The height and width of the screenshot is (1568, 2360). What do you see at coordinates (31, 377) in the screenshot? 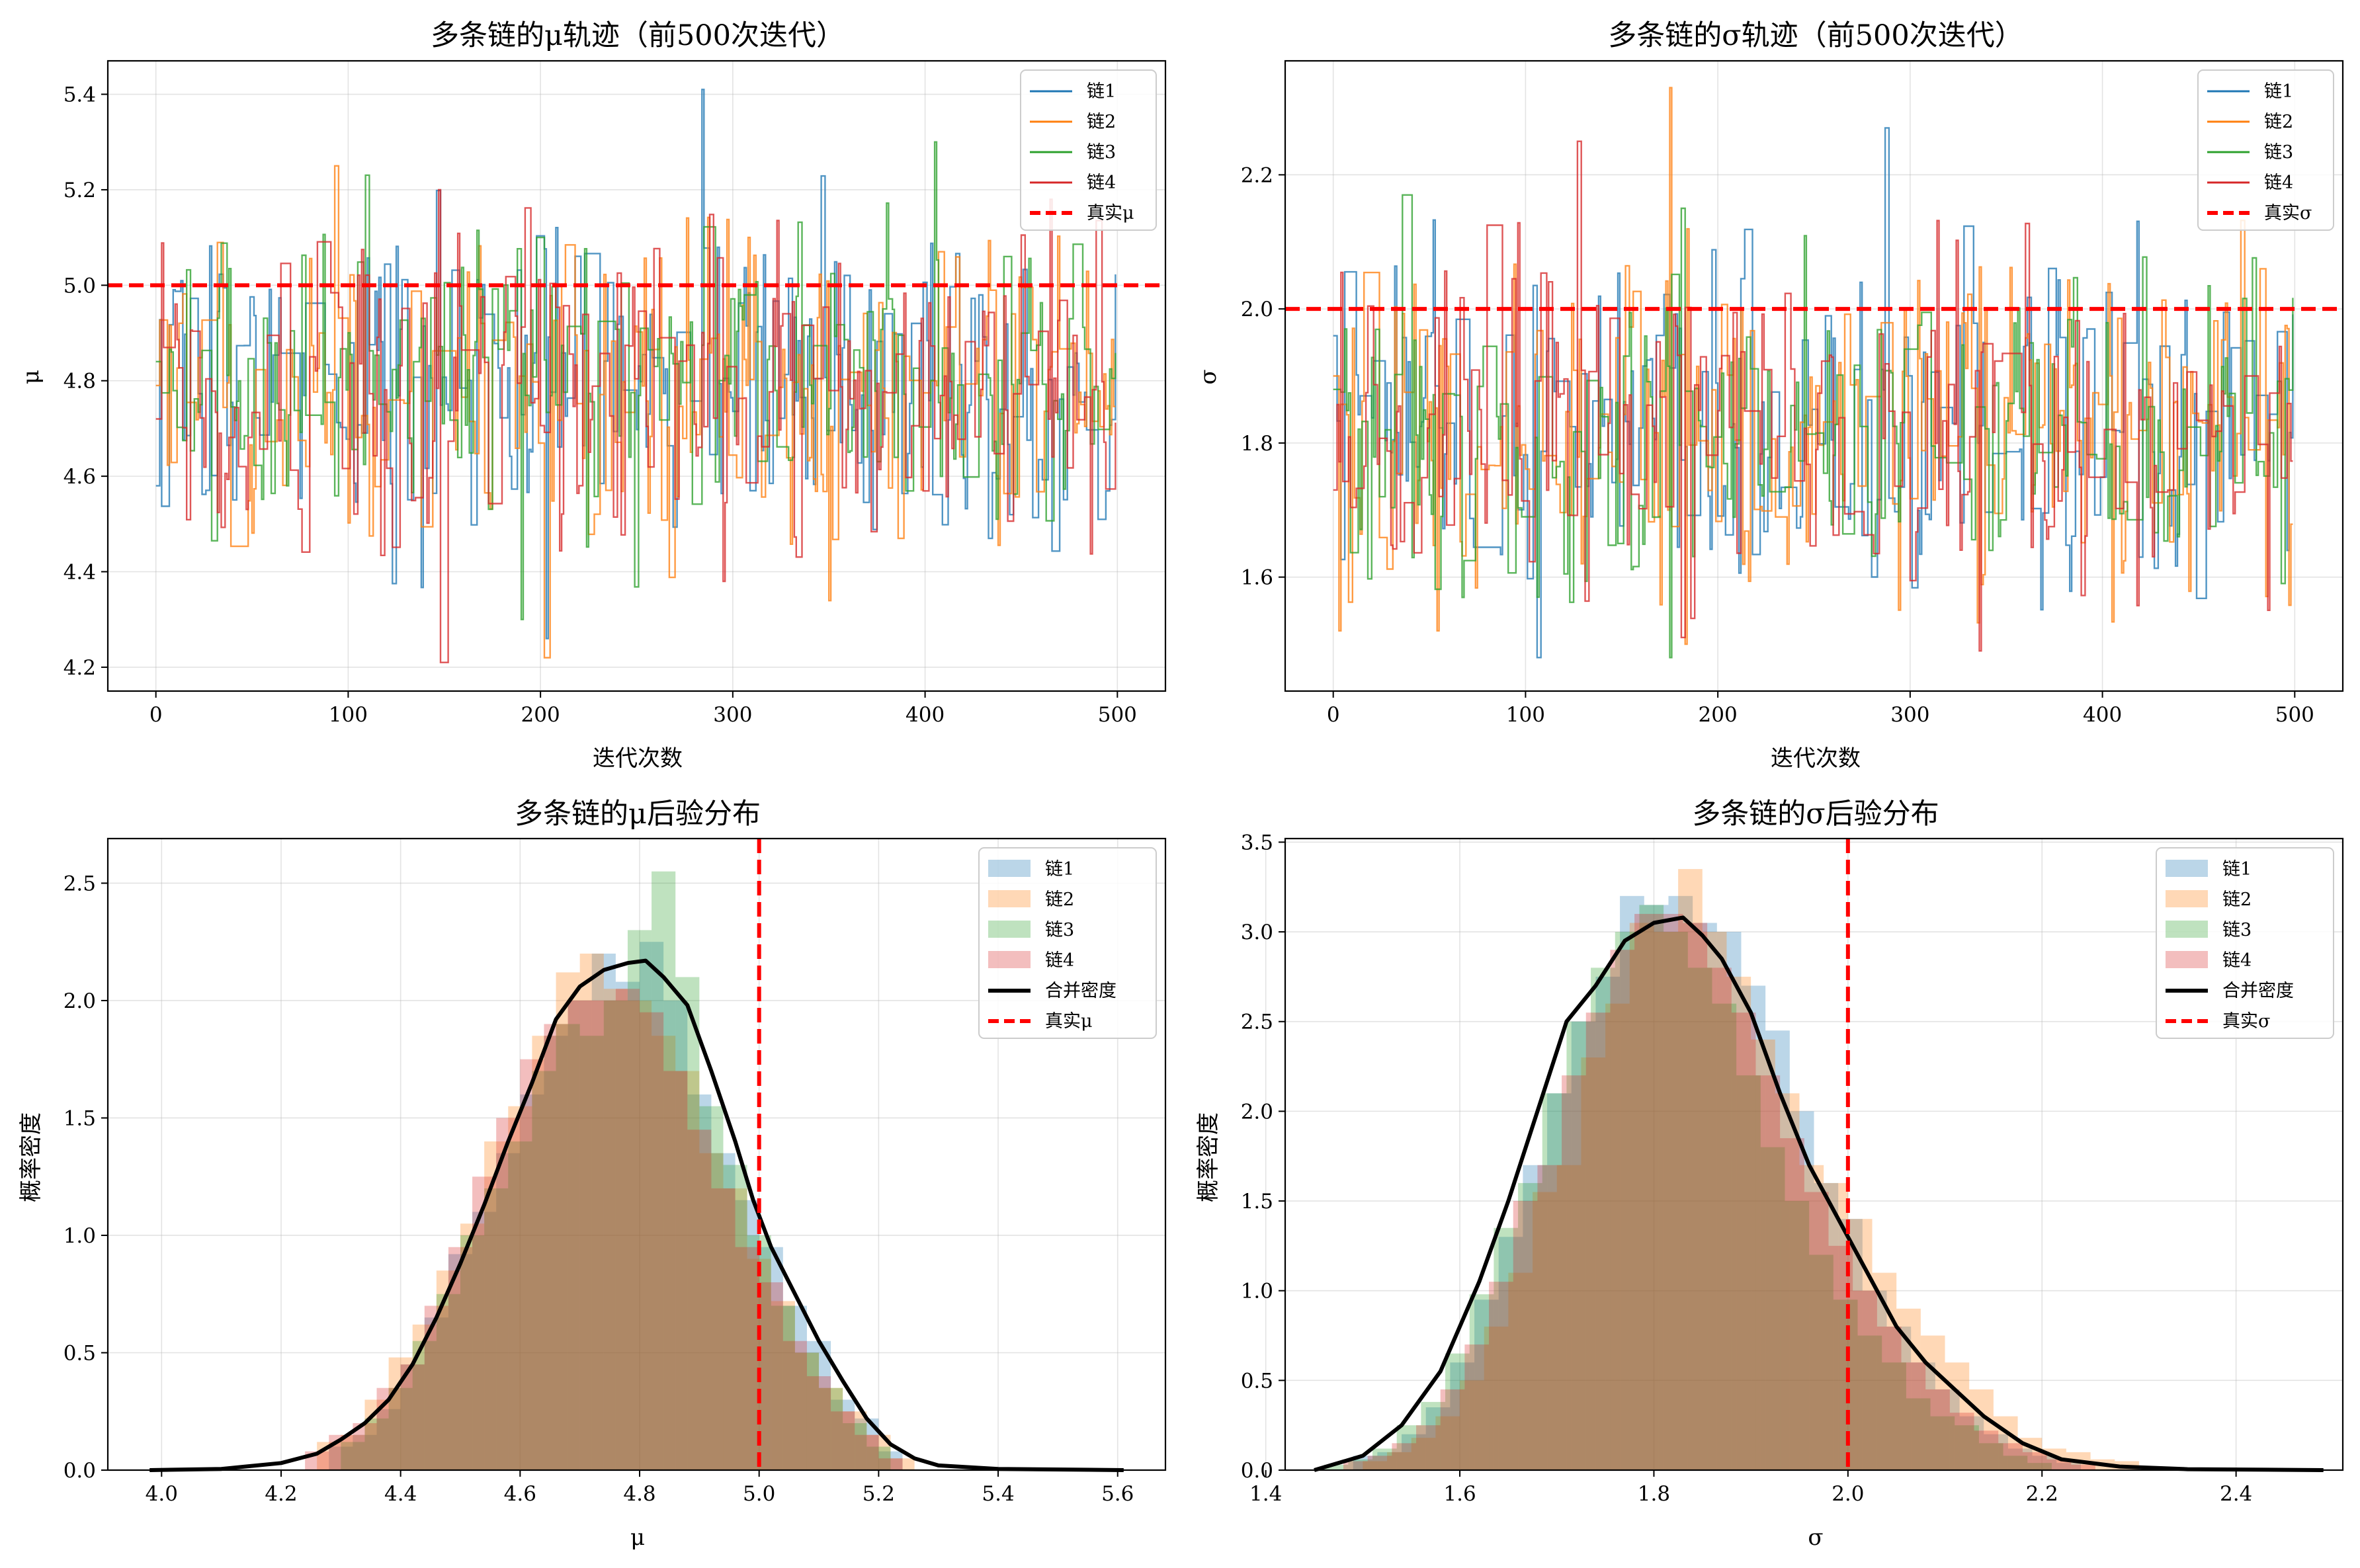
I see `y-axis-label: μ` at bounding box center [31, 377].